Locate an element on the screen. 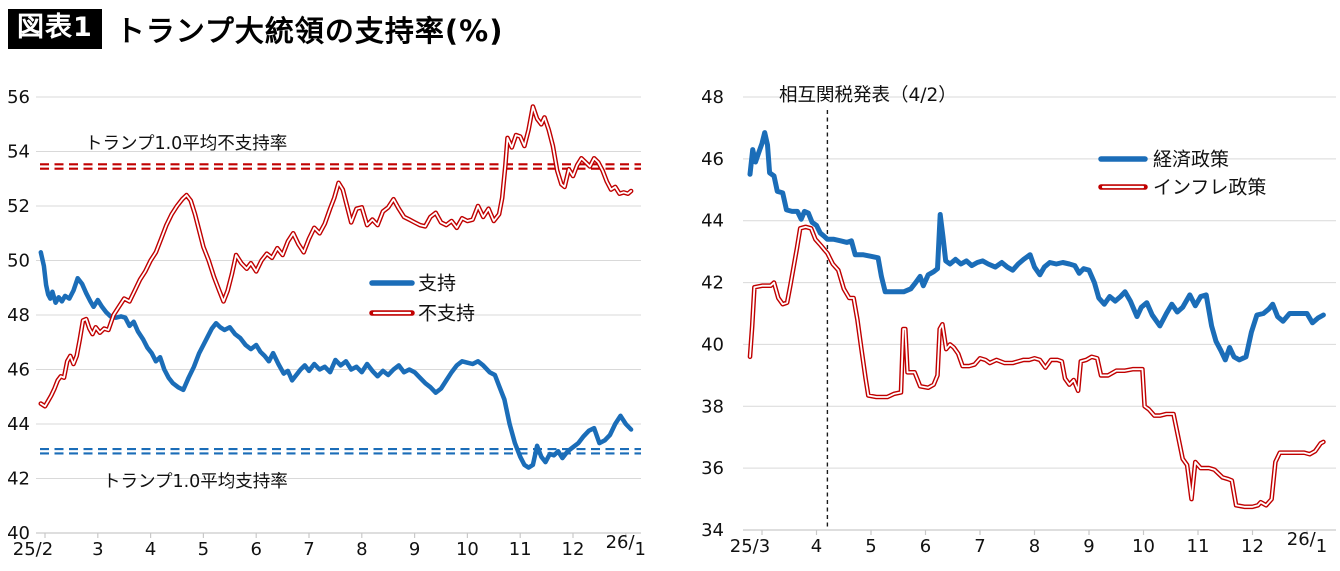 This screenshot has height=571, width=1340. legend-label-disapprove: 不支持 is located at coordinates (446, 314).